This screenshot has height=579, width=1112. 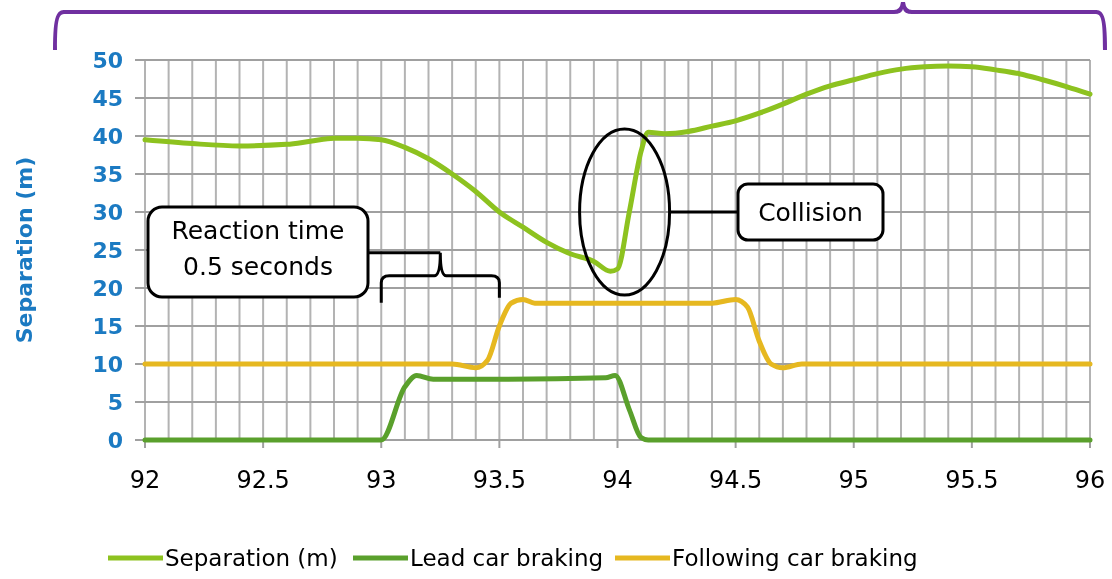 What do you see at coordinates (107, 288) in the screenshot?
I see `y-tick-label: 20` at bounding box center [107, 288].